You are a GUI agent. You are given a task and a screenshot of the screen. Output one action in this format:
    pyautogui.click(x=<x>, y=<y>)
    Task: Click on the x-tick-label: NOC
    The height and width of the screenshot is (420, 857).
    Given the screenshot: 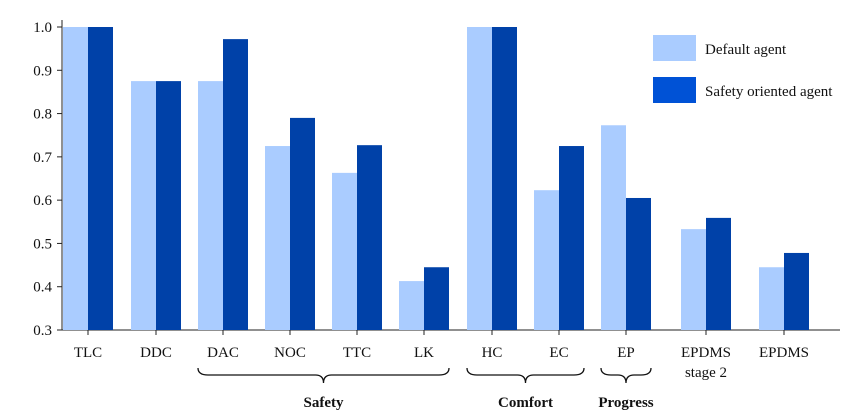 What is the action you would take?
    pyautogui.click(x=290, y=353)
    